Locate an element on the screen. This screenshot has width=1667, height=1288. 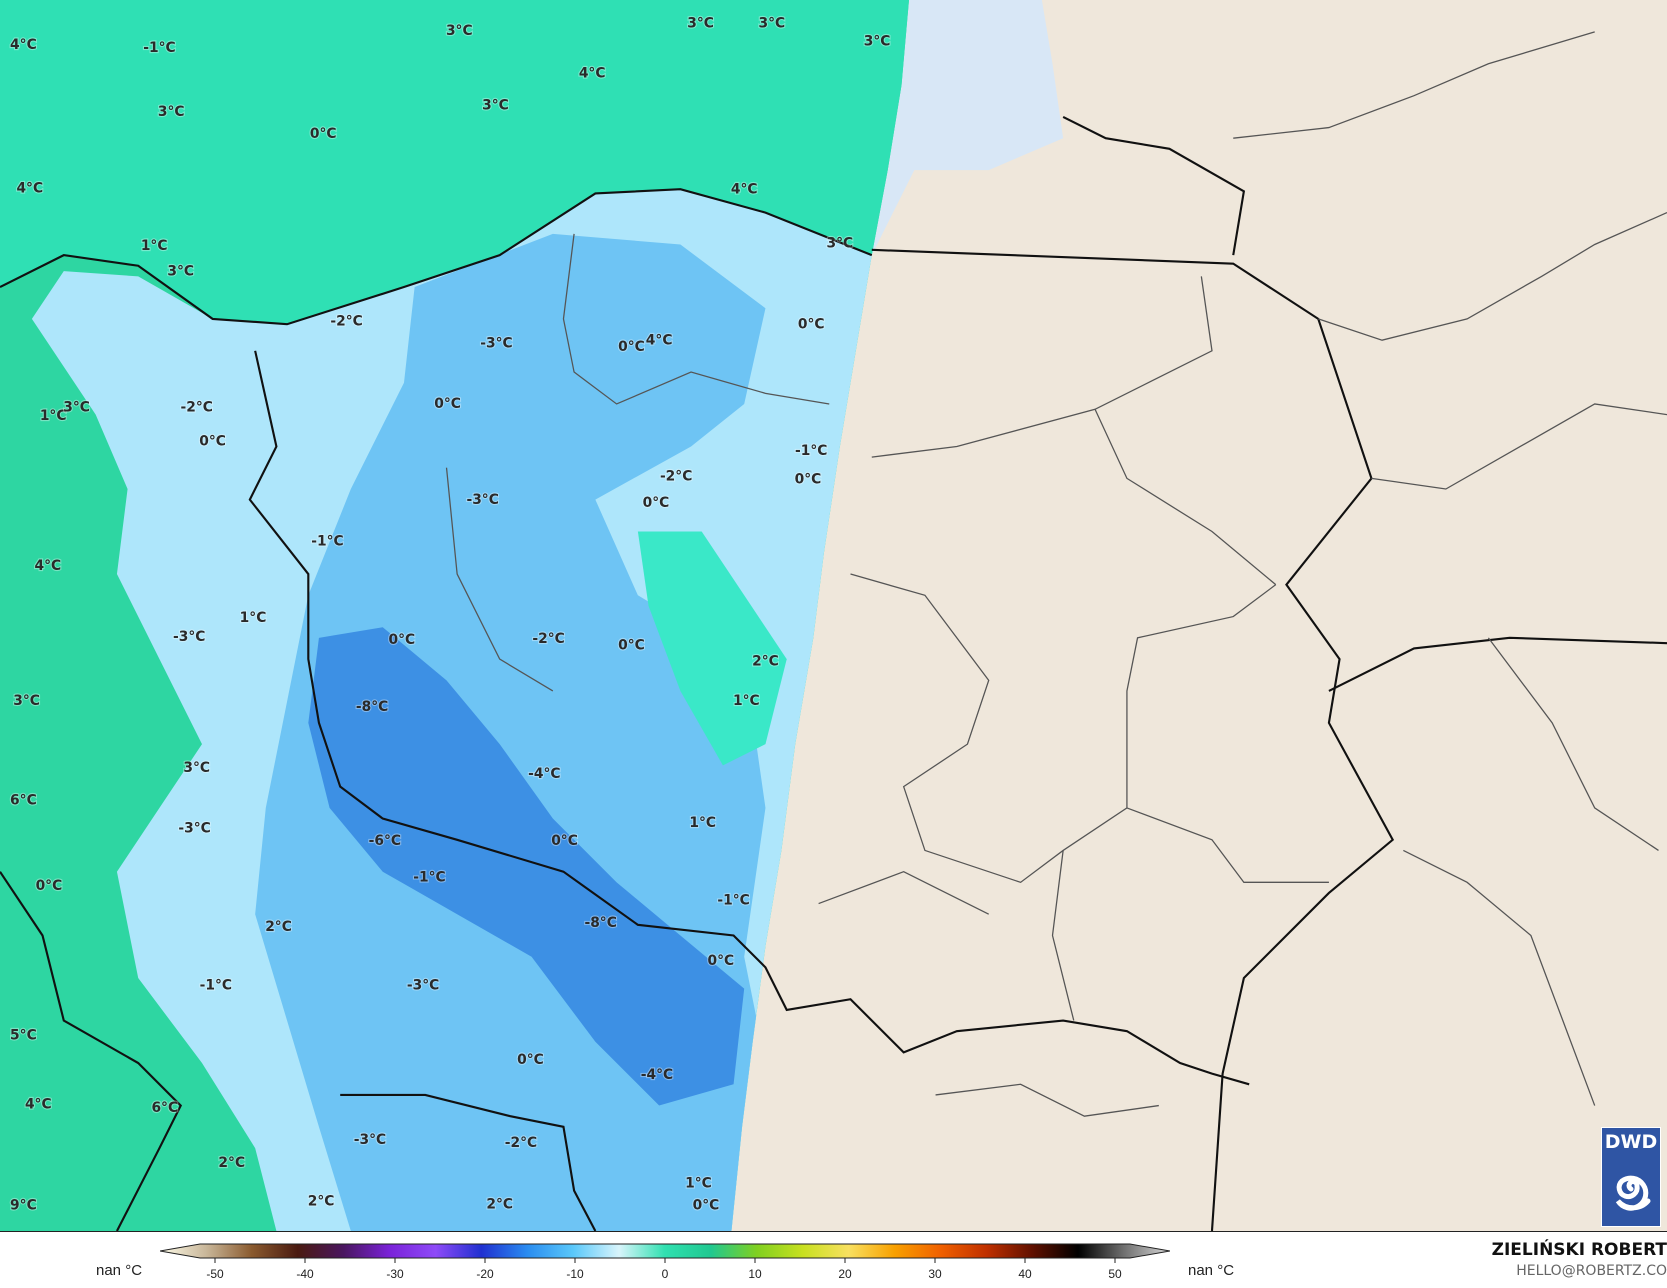
colorbar-tick-label: 20 is located at coordinates (845, 1274).